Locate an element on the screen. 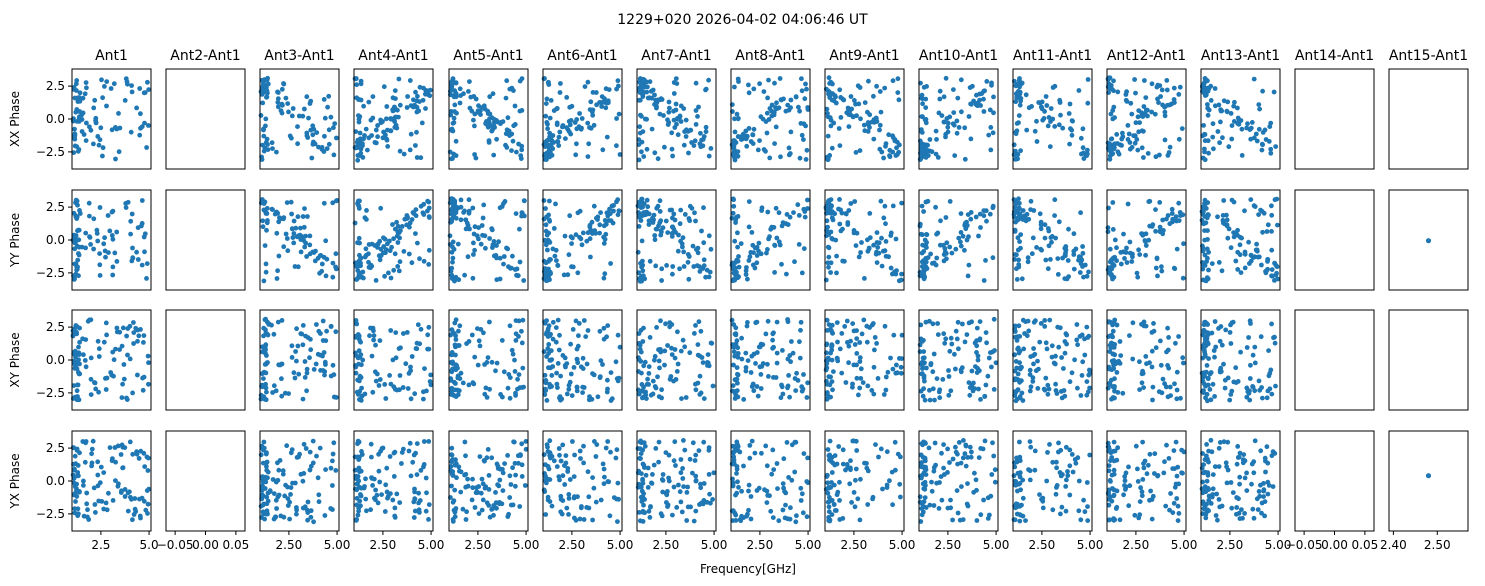 The image size is (1485, 586). x-tick-label: 2.50 is located at coordinates (289, 545).